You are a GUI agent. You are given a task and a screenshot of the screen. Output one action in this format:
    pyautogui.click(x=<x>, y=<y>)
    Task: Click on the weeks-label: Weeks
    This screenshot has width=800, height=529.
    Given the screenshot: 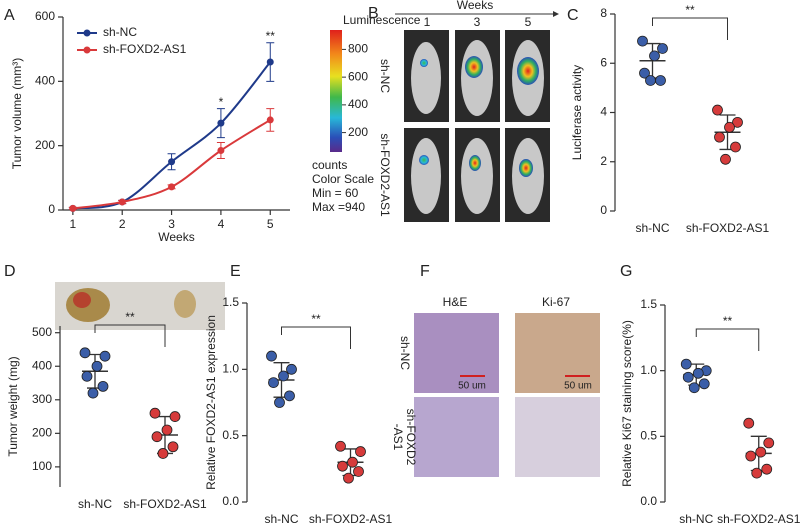 What is the action you would take?
    pyautogui.click(x=475, y=6)
    